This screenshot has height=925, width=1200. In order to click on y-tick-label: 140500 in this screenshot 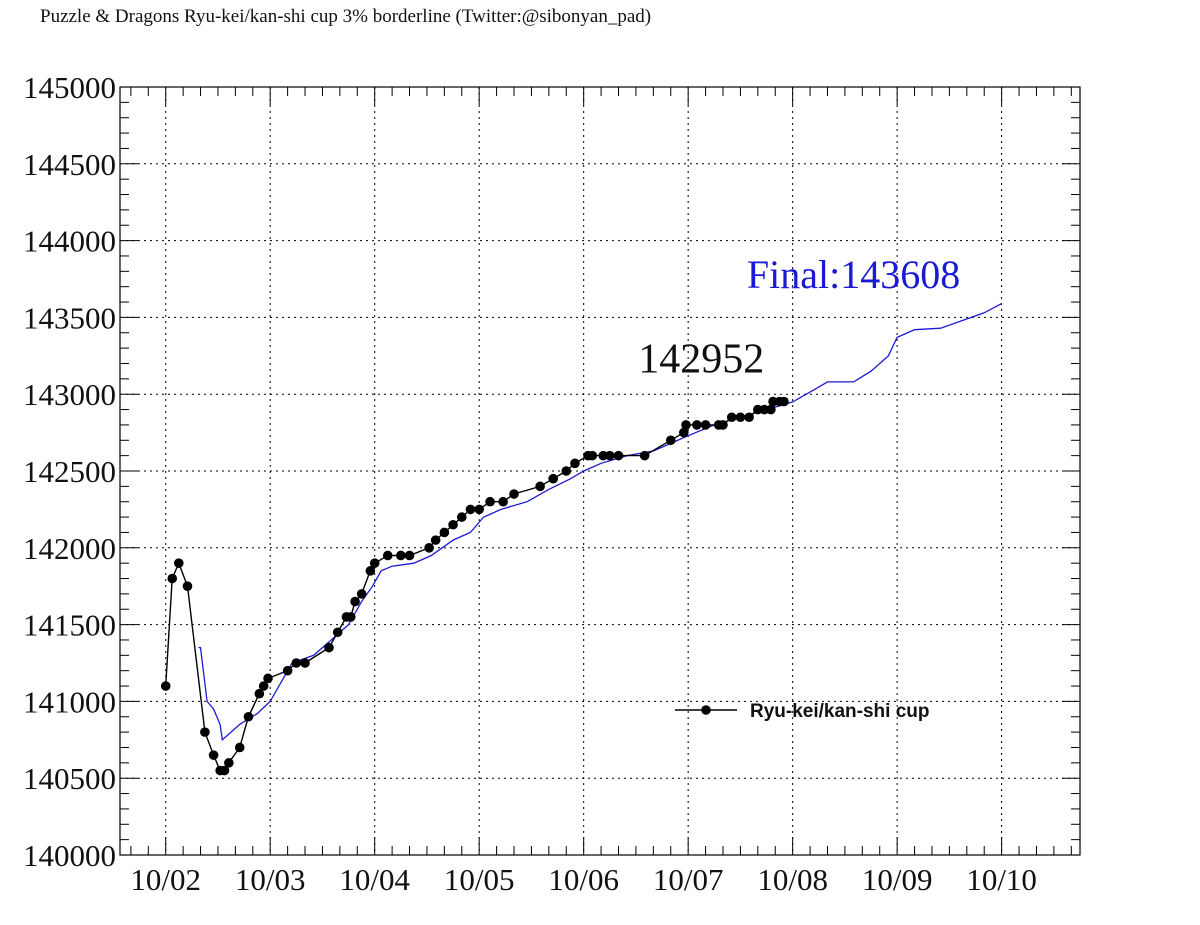, I will do `click(69, 778)`.